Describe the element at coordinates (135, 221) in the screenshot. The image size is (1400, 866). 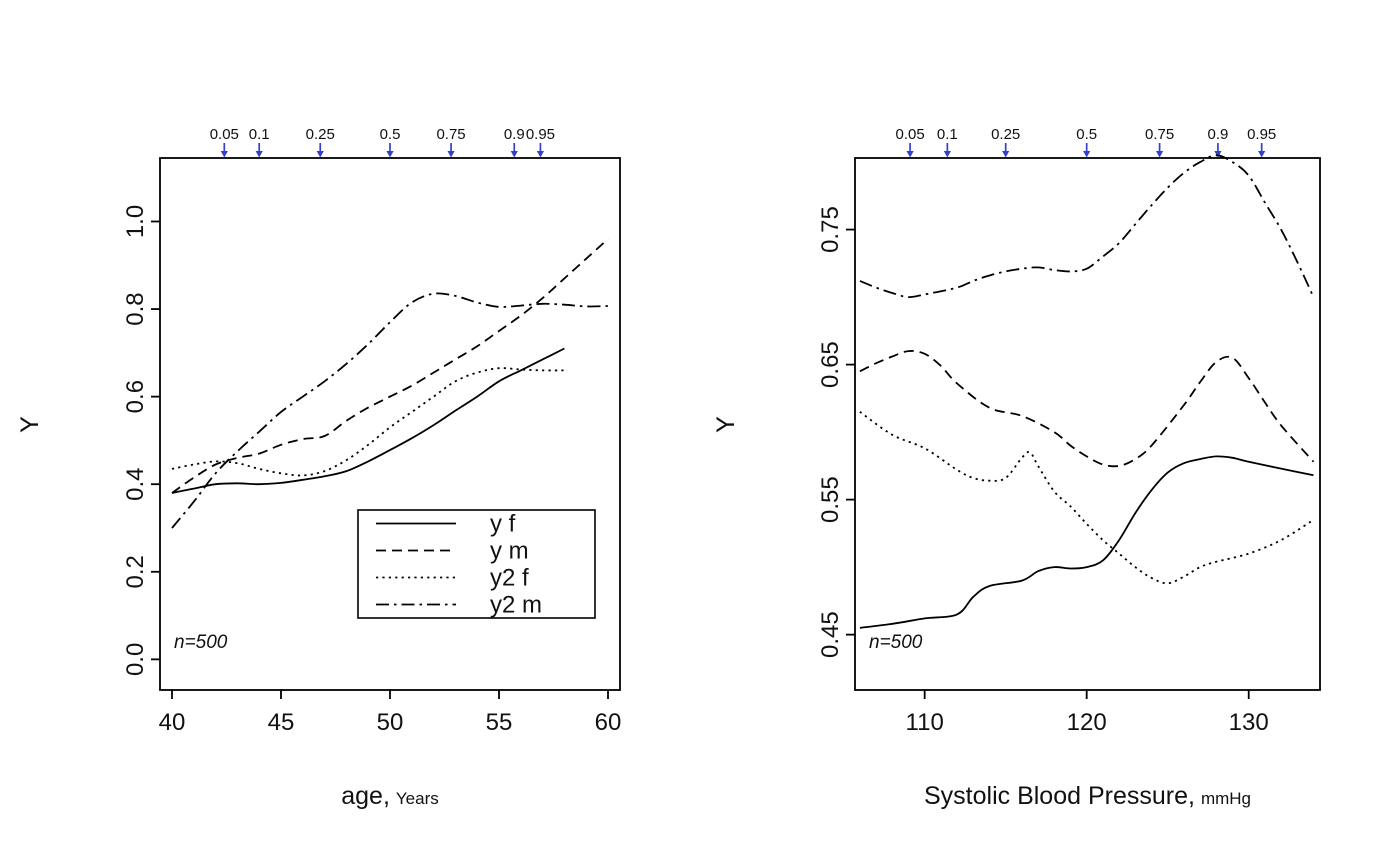
I see `y-tick-label: 1.0` at that location.